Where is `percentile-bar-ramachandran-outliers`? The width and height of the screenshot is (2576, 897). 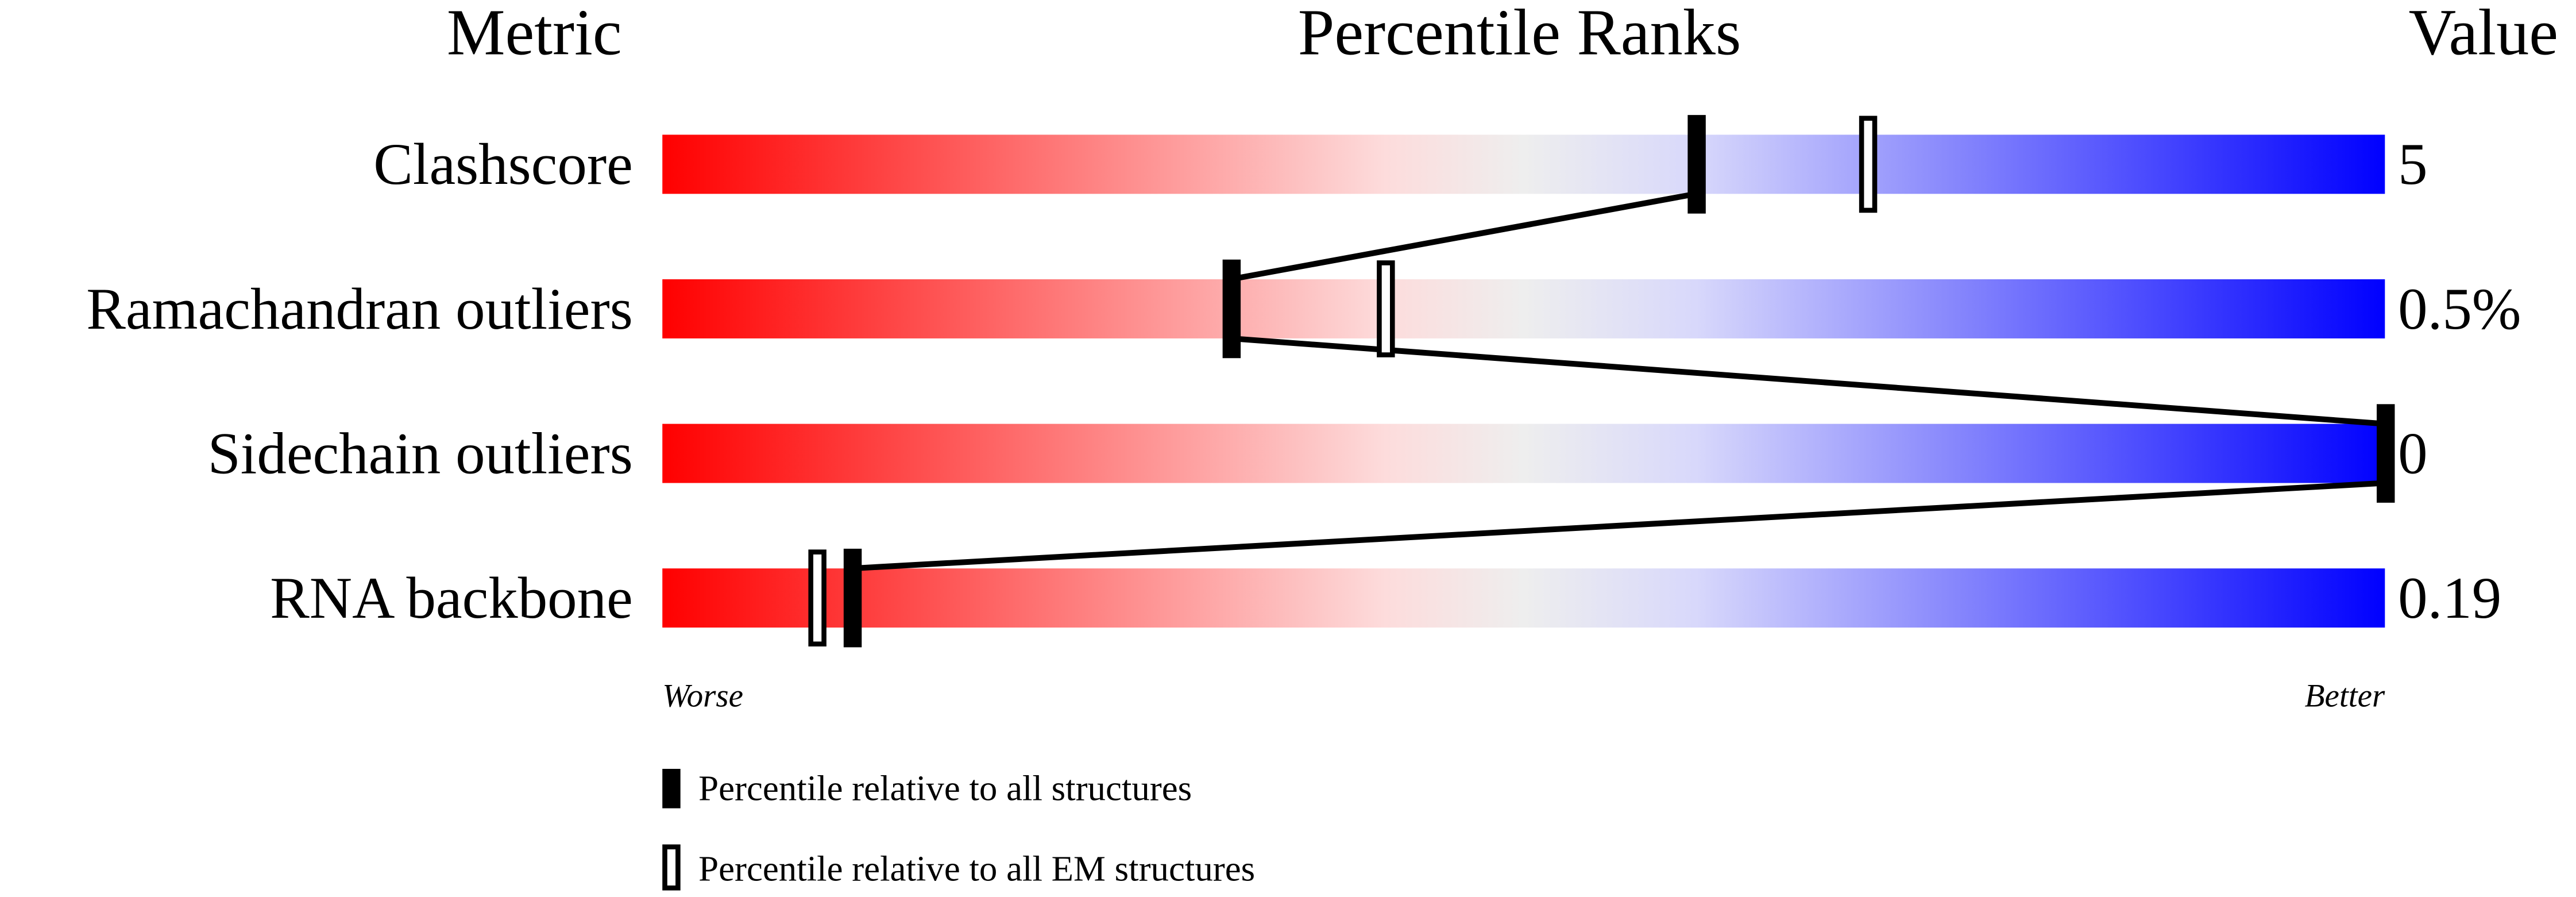 percentile-bar-ramachandran-outliers is located at coordinates (1523, 308).